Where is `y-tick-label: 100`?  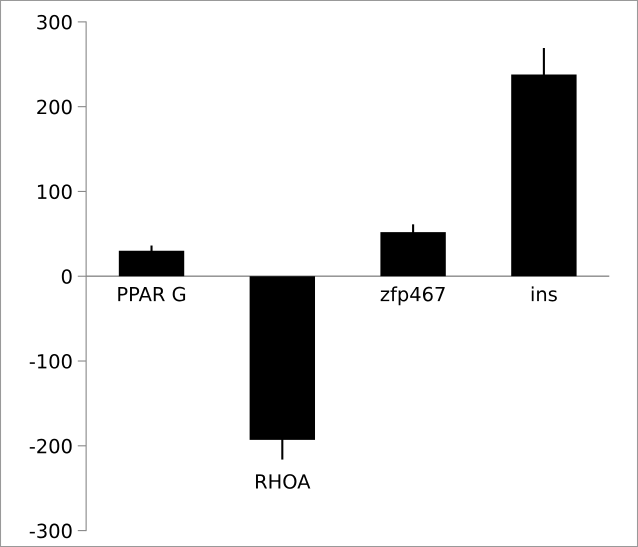 y-tick-label: 100 is located at coordinates (55, 192).